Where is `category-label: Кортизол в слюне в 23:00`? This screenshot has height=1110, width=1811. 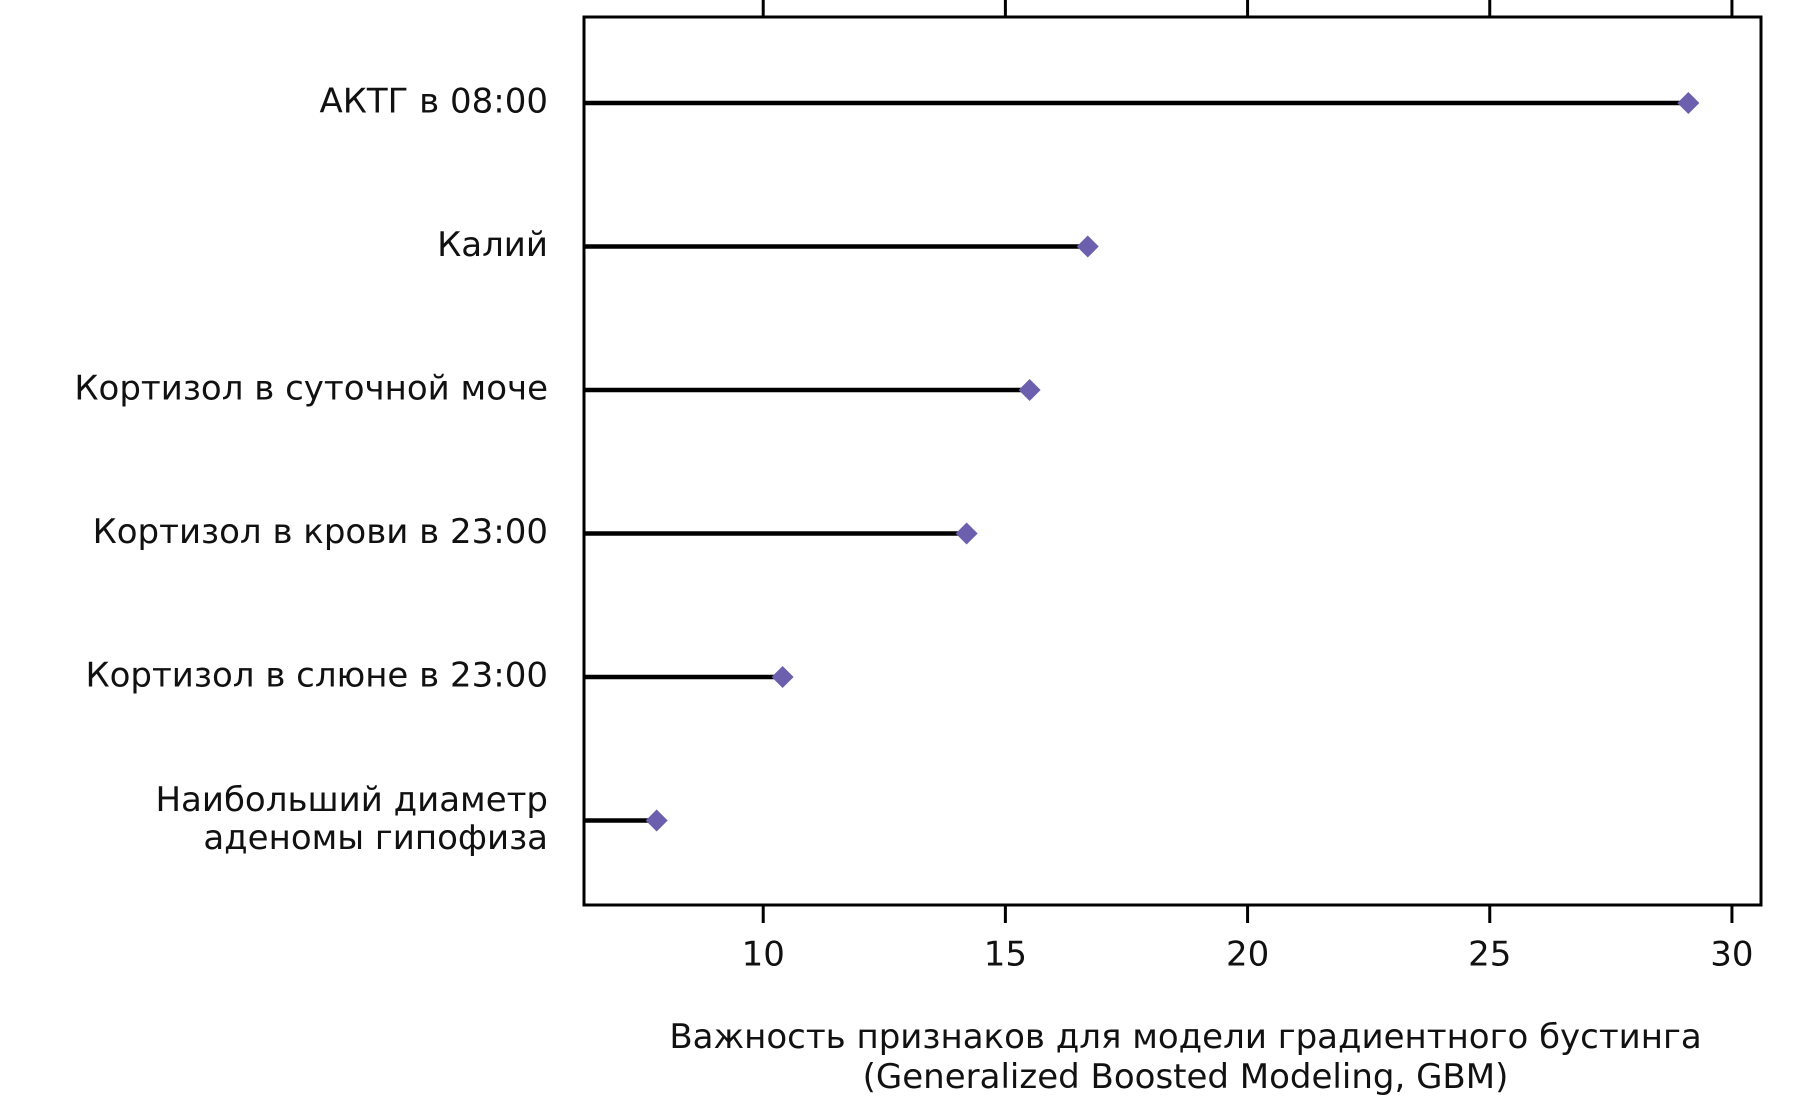
category-label: Кортизол в слюне в 23:00 is located at coordinates (316, 676).